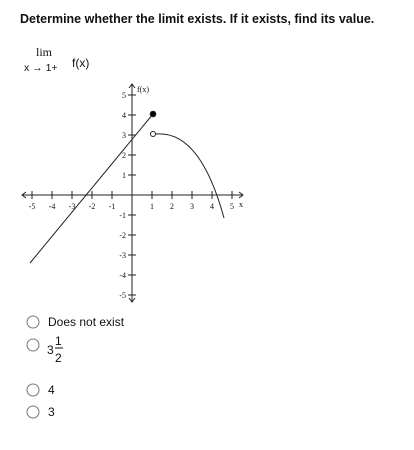 This screenshot has width=414, height=450. I want to click on x-tick-label: -5, so click(32, 206).